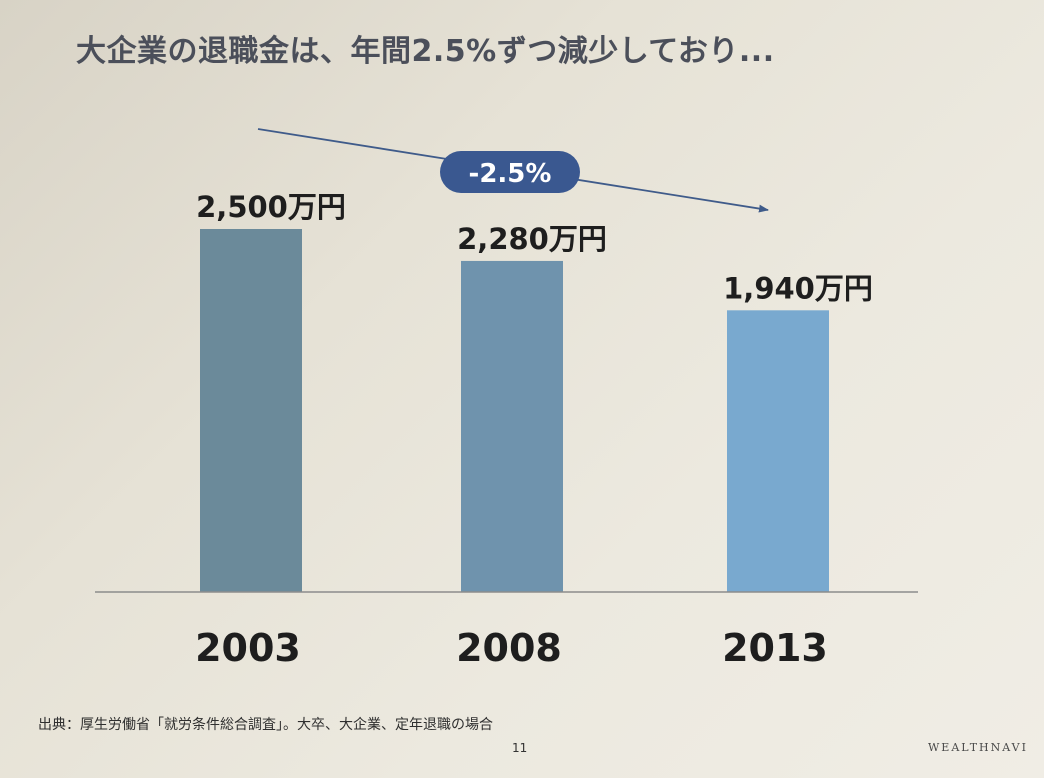  What do you see at coordinates (265, 725) in the screenshot?
I see `source-footnote: 出典：厚生労働省「就労条件総合調査」。大卒、大企業、定年退職の場合` at bounding box center [265, 725].